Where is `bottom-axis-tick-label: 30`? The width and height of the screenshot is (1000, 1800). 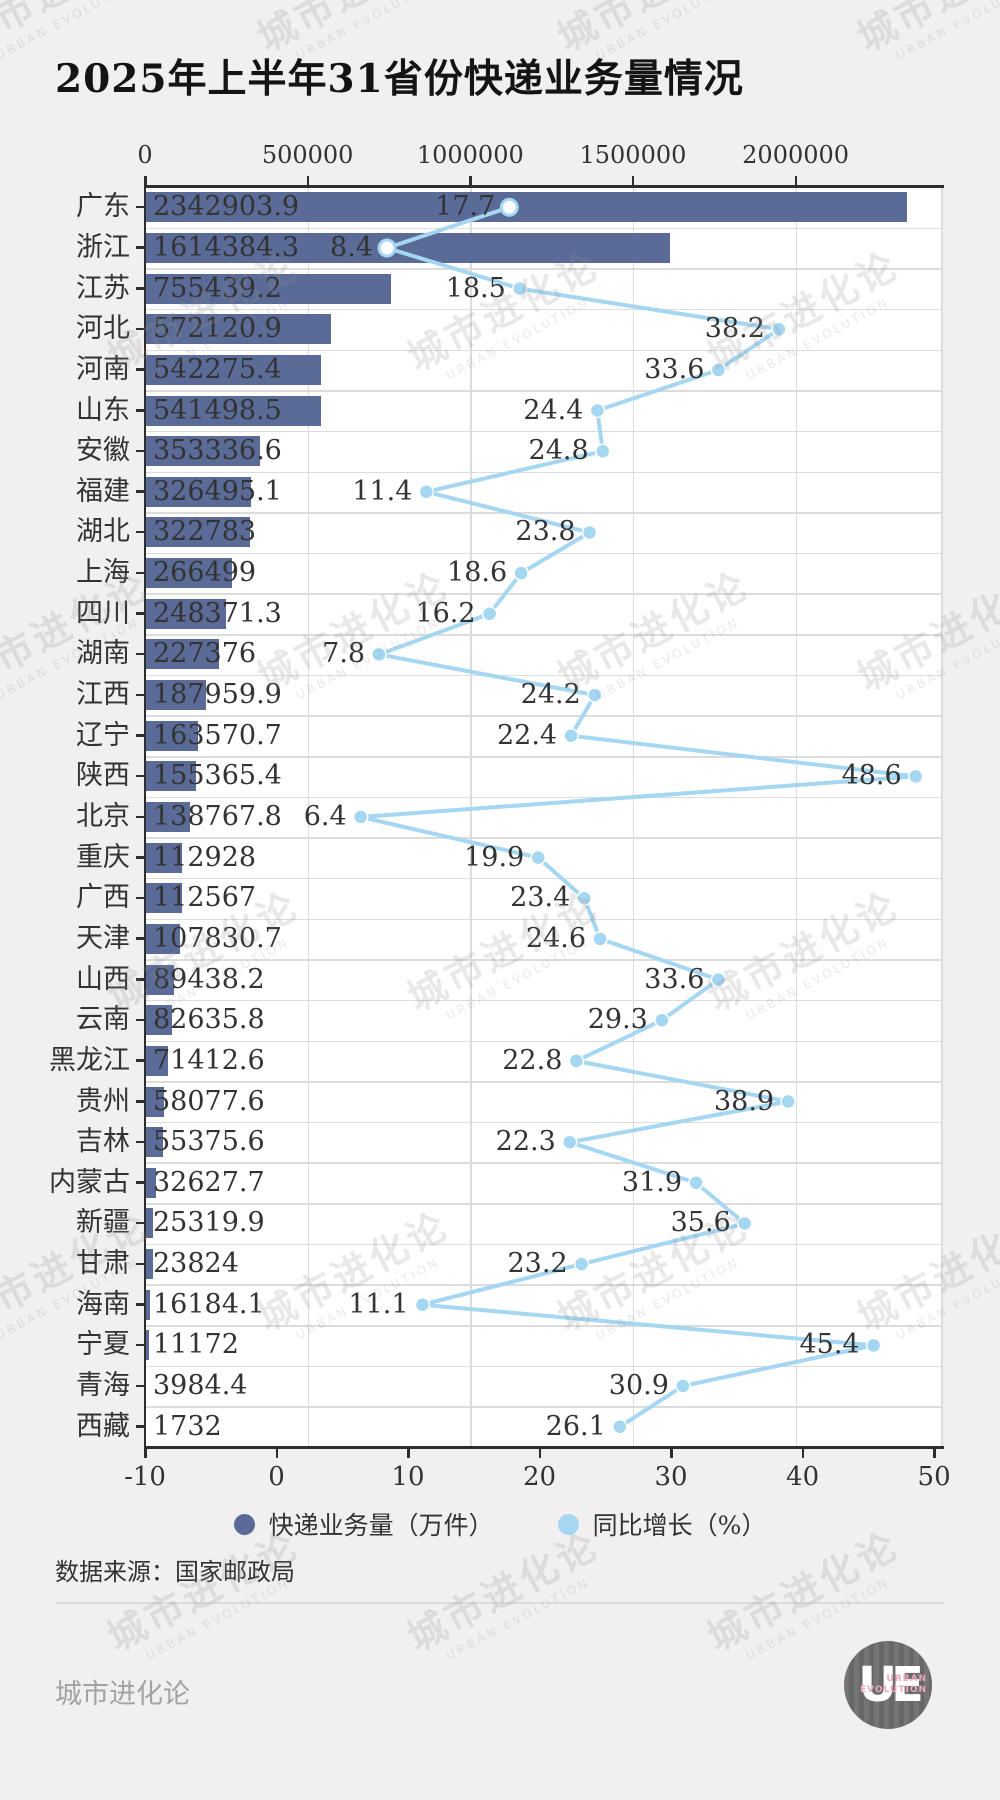 bottom-axis-tick-label: 30 is located at coordinates (671, 1477).